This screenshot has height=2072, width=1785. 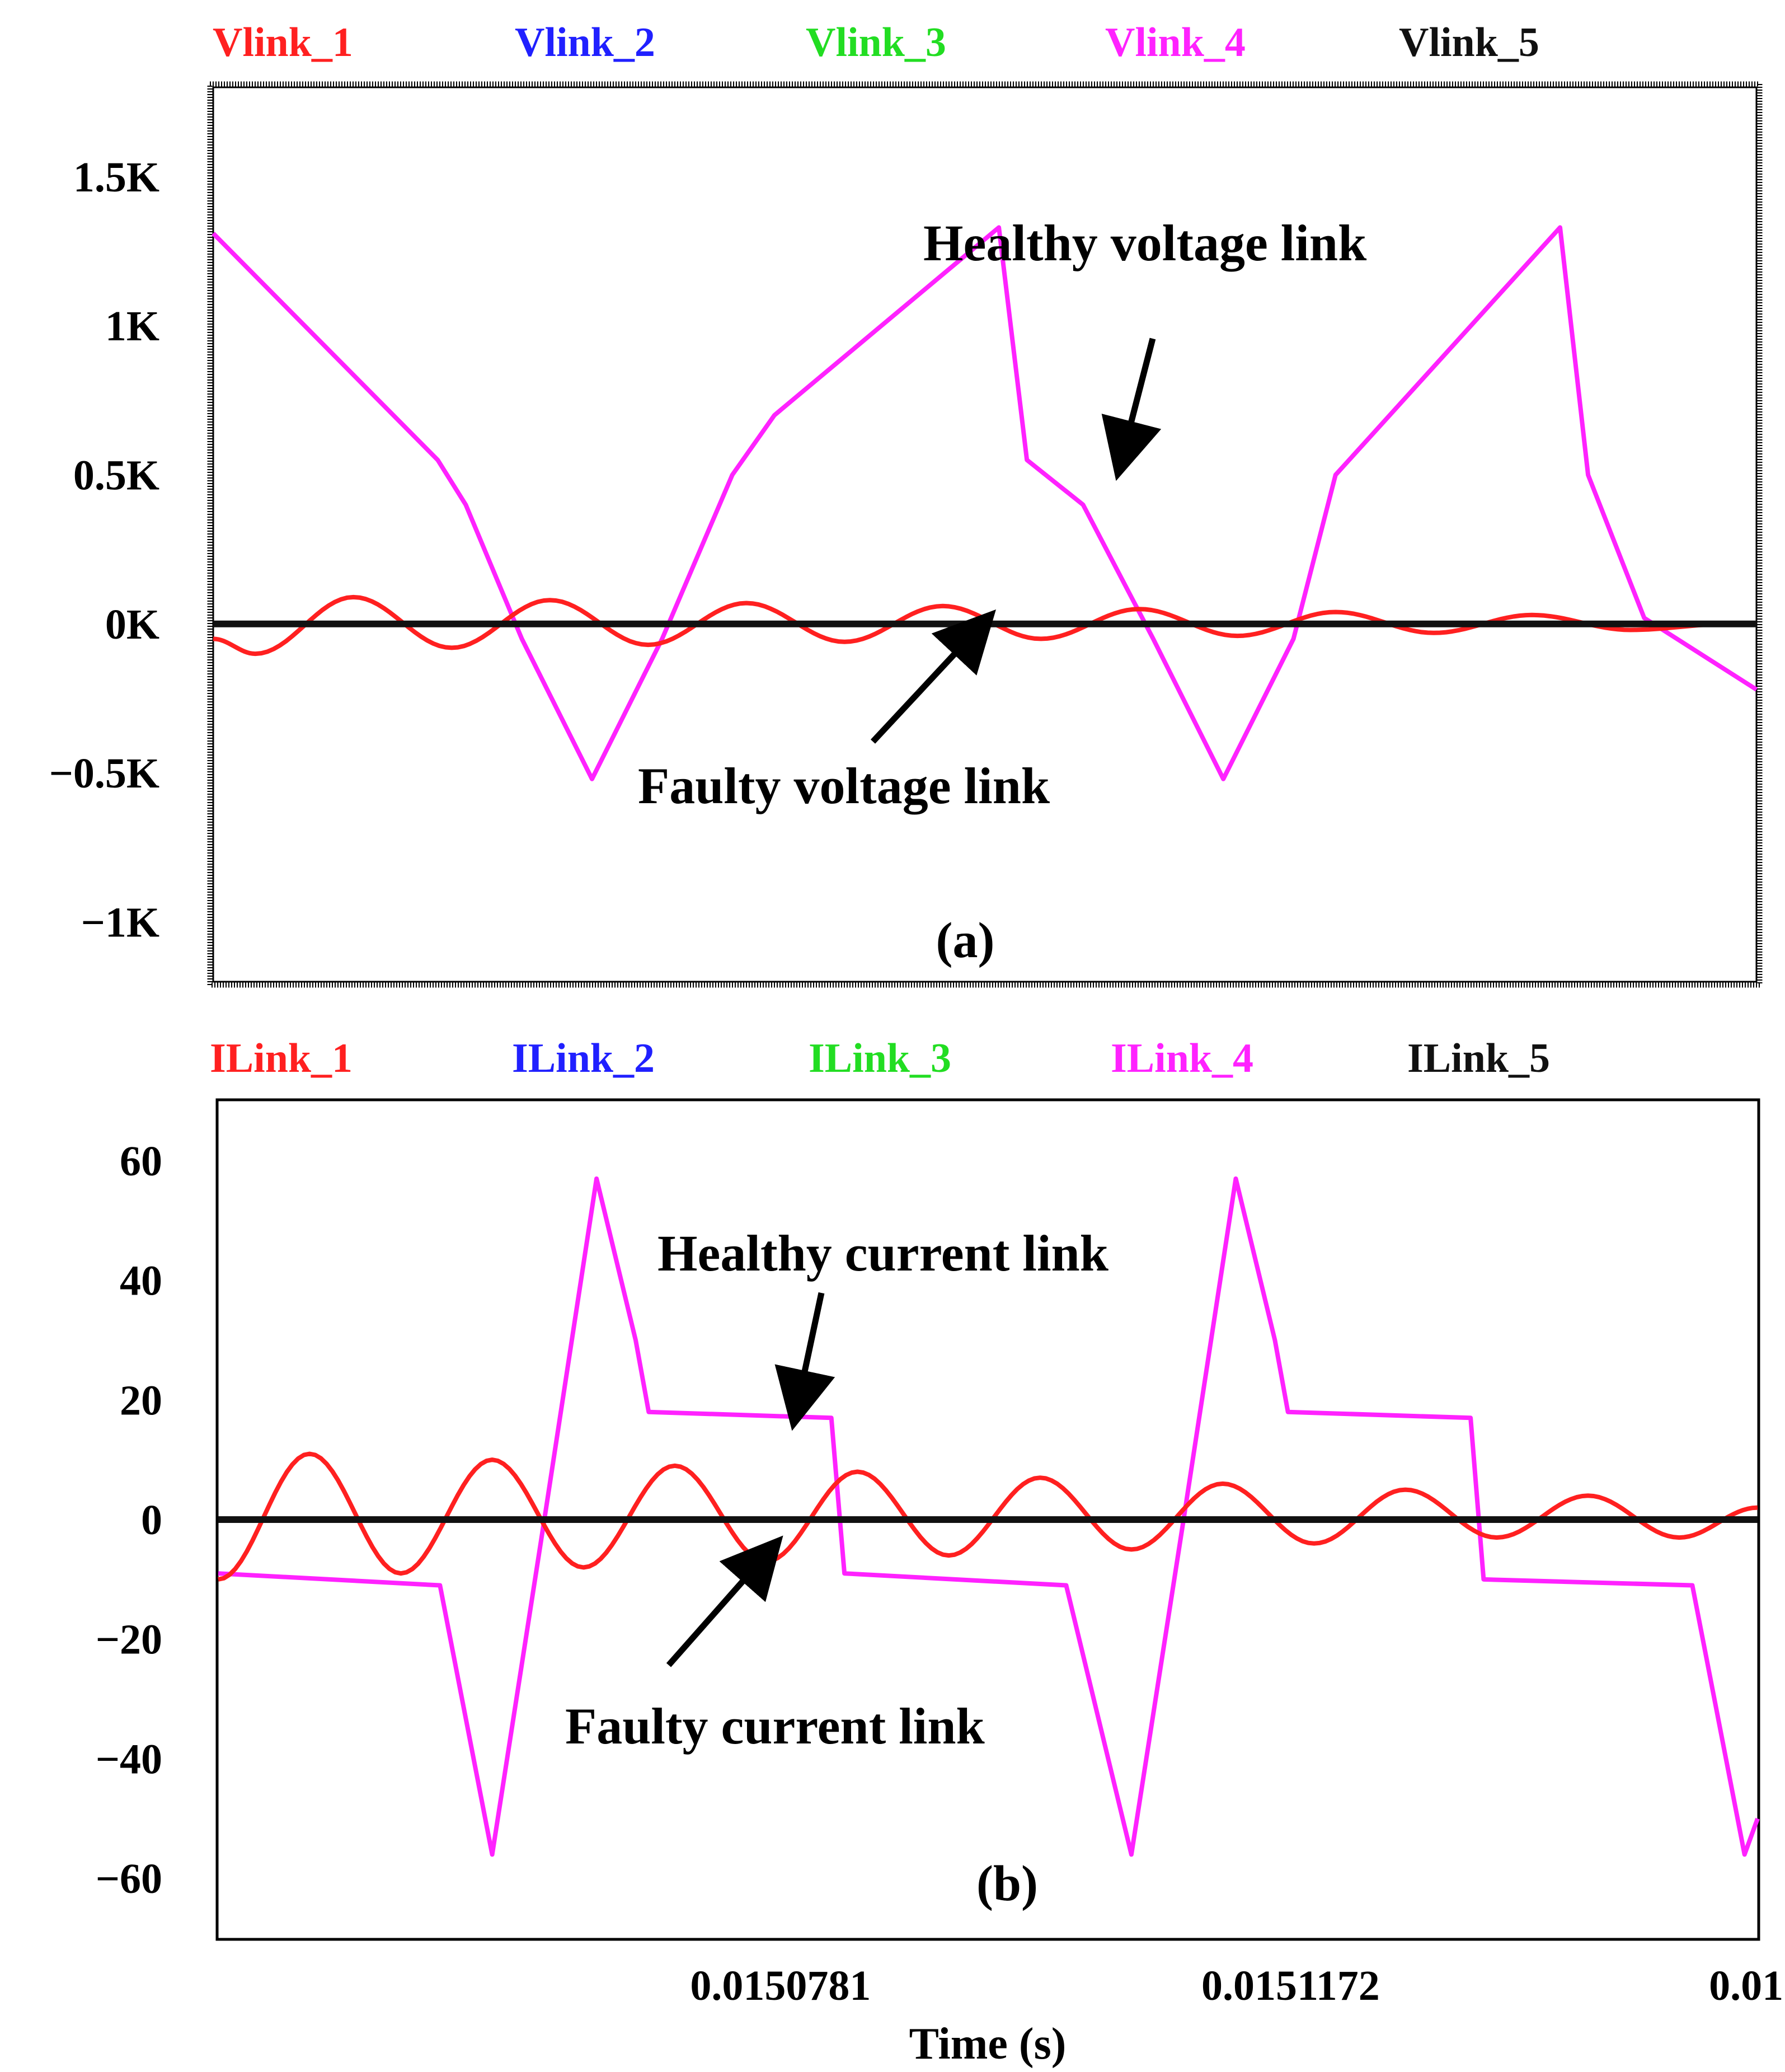 What do you see at coordinates (129, 1878) in the screenshot?
I see `y-tick-label: −60` at bounding box center [129, 1878].